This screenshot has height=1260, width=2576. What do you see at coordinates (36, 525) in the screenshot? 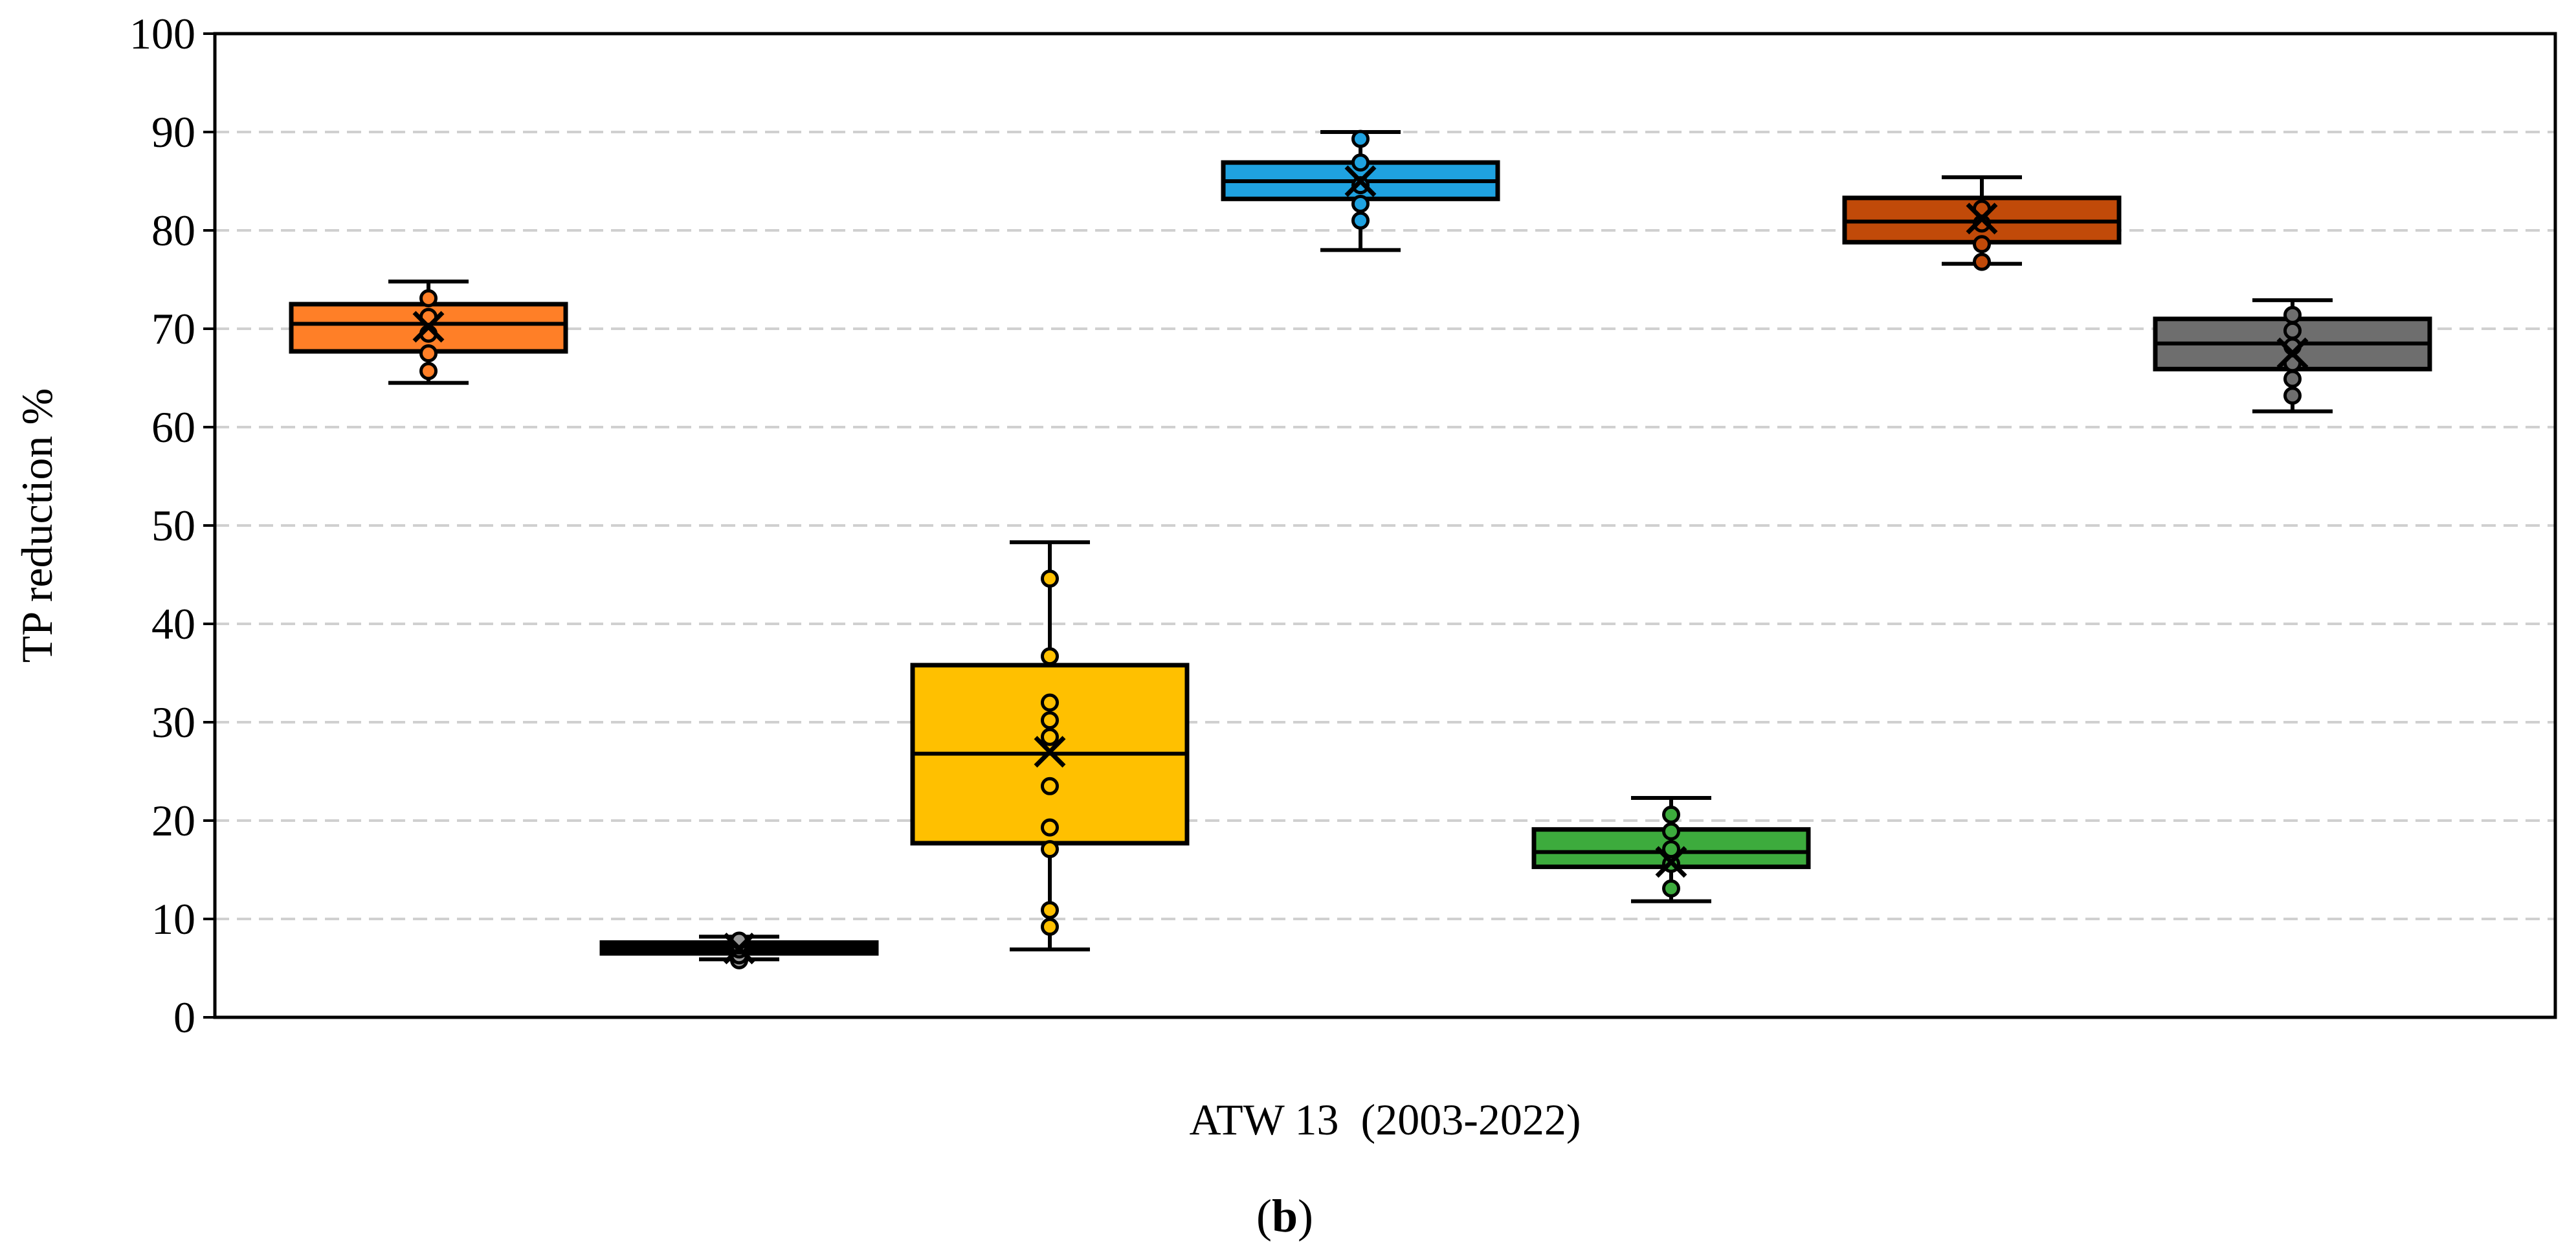
I see `y-axis-title: TP reduction %` at bounding box center [36, 525].